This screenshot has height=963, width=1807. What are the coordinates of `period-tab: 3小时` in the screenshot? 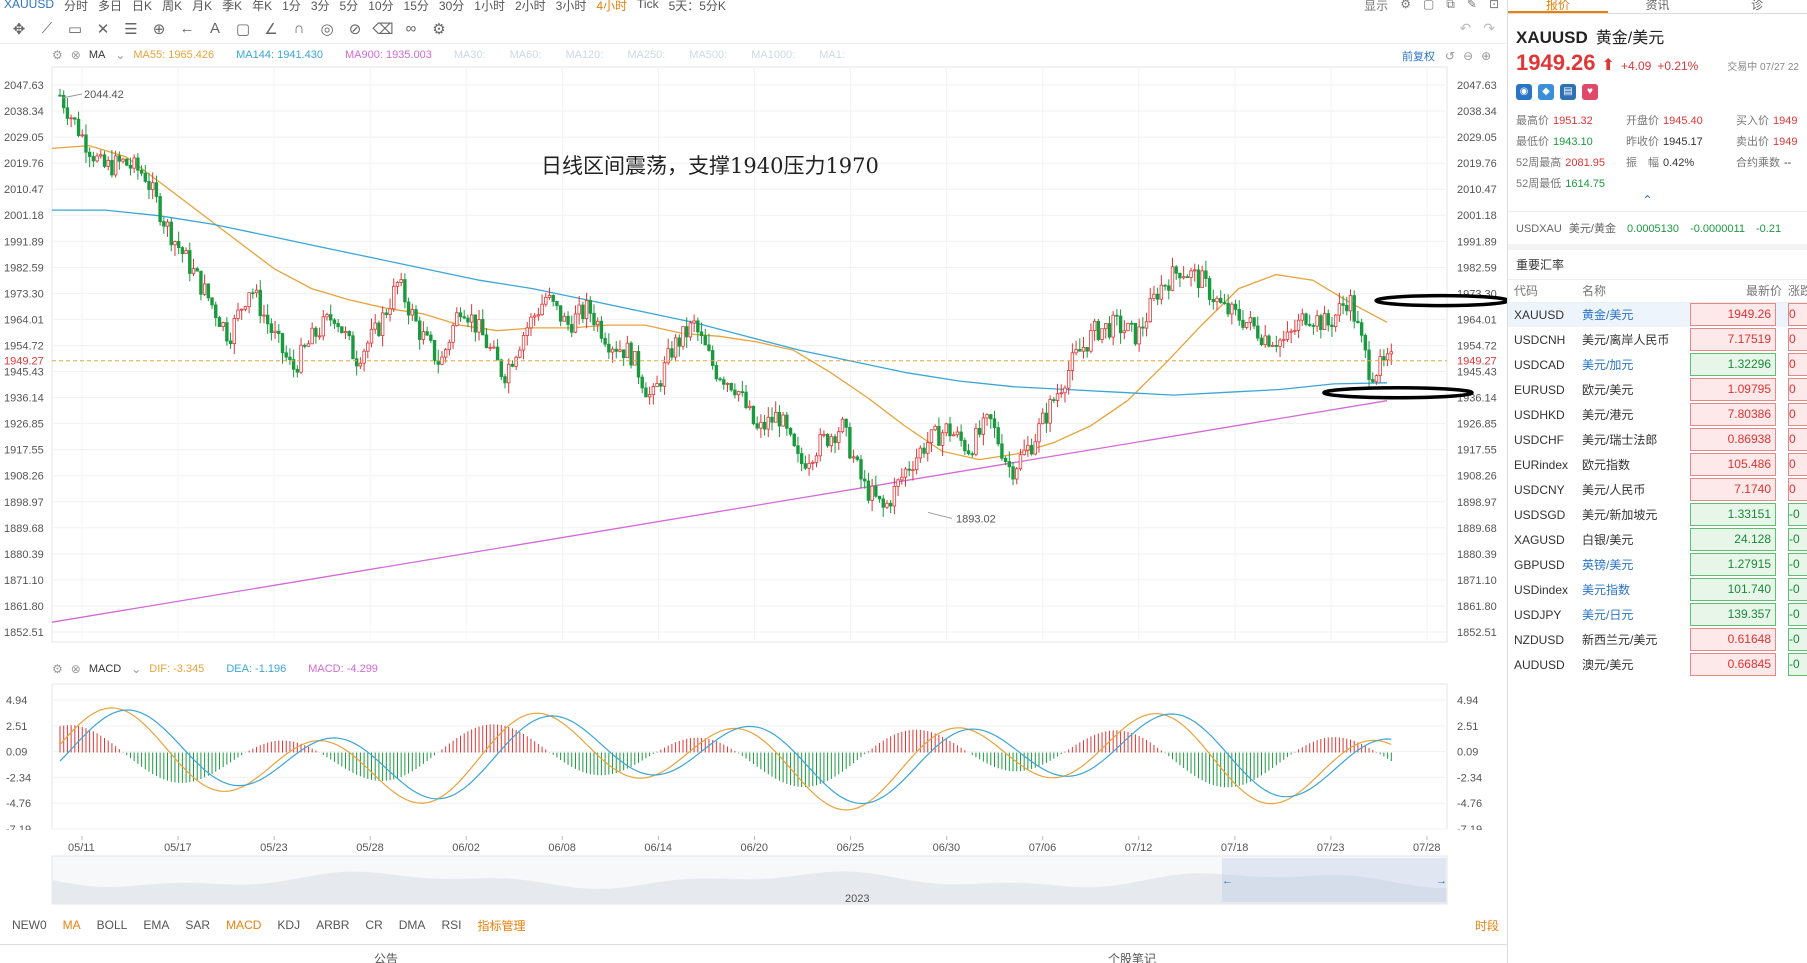 It's located at (571, 6).